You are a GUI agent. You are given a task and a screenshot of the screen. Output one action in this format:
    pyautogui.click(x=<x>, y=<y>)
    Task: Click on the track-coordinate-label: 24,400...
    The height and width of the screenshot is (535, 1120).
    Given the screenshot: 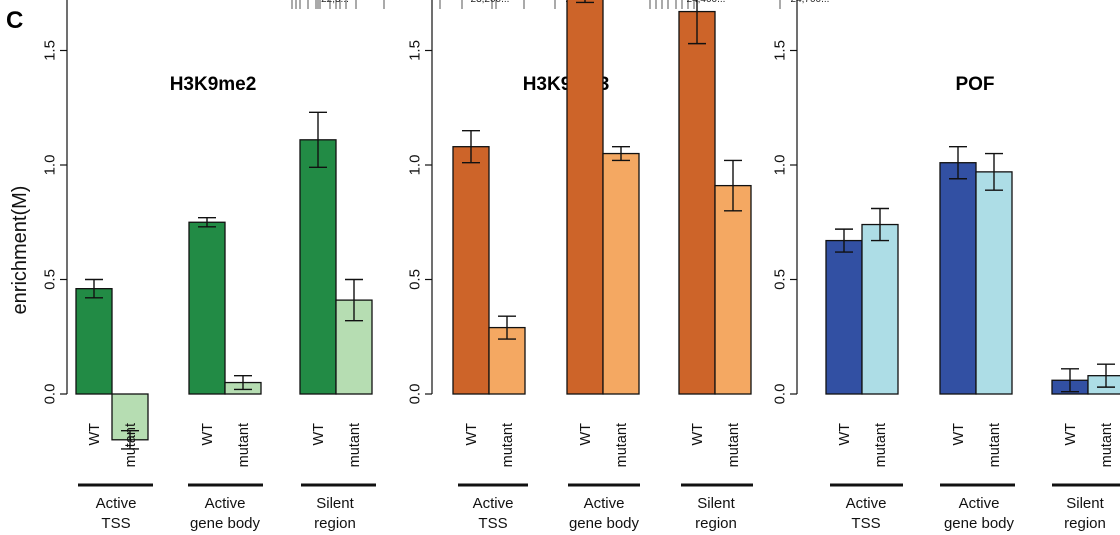 What is the action you would take?
    pyautogui.click(x=706, y=2)
    